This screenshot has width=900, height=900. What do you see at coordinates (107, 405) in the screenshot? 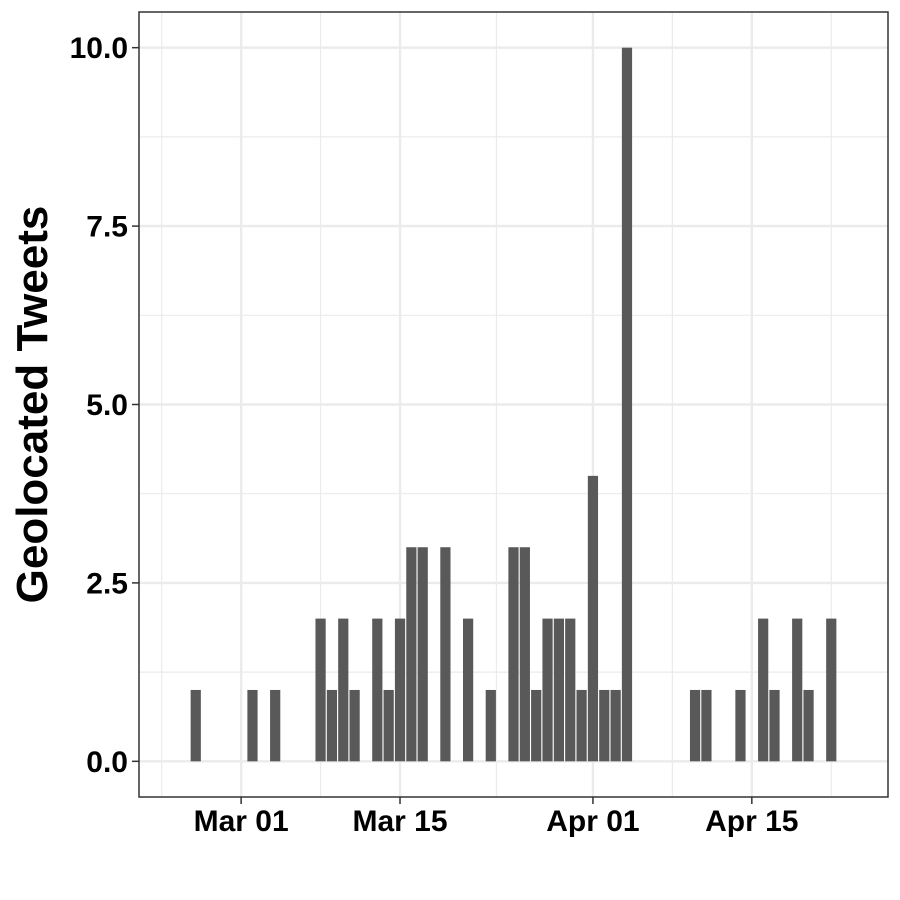
I see `y-tick-label: 5.0` at bounding box center [107, 405].